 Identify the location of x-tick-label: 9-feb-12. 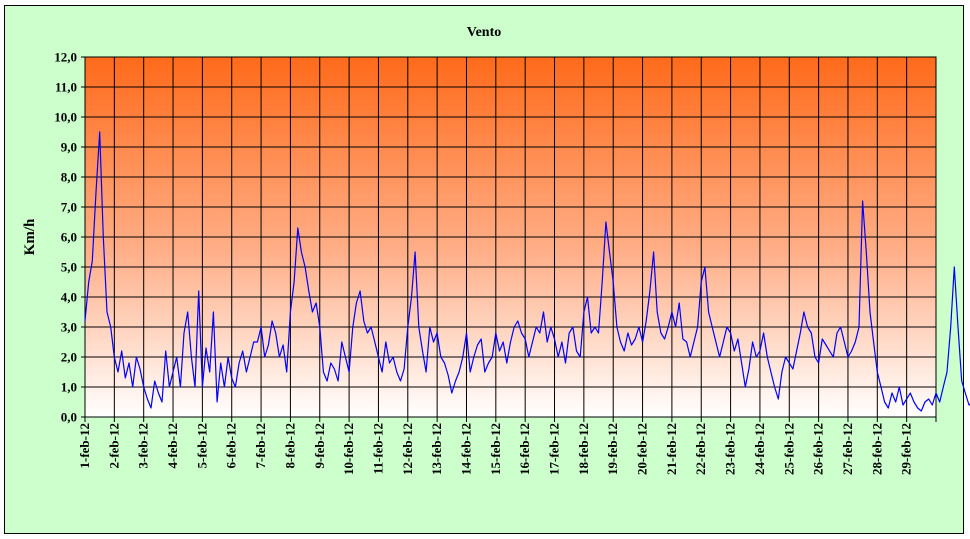
(319, 446).